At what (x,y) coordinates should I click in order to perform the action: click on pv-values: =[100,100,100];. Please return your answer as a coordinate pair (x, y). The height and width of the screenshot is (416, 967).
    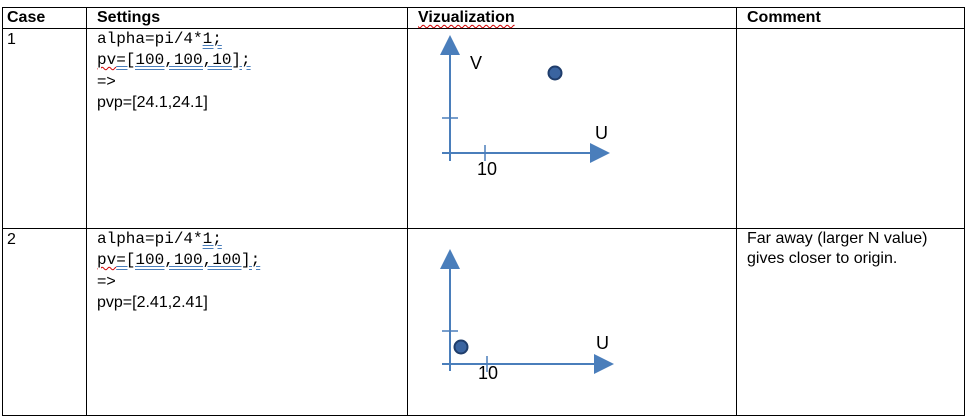
    Looking at the image, I should click on (188, 260).